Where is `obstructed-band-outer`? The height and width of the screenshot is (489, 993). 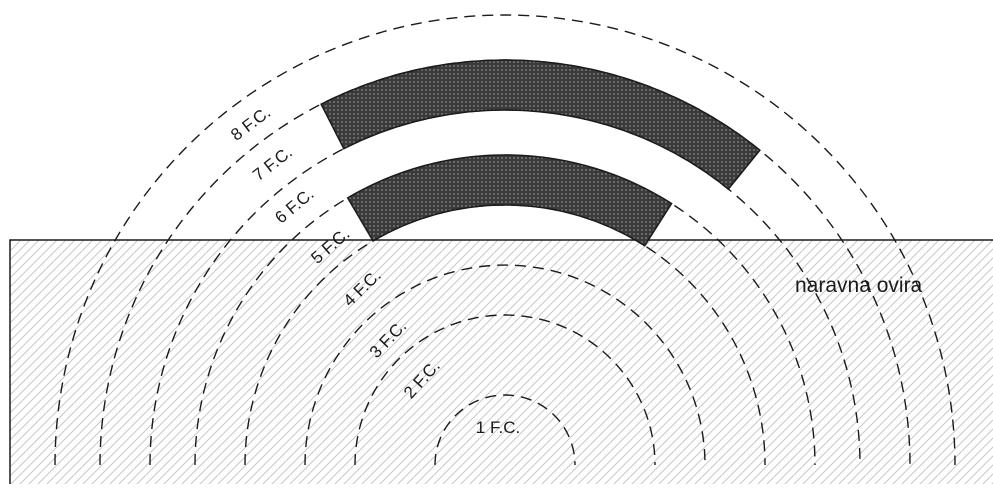 obstructed-band-outer is located at coordinates (540, 125).